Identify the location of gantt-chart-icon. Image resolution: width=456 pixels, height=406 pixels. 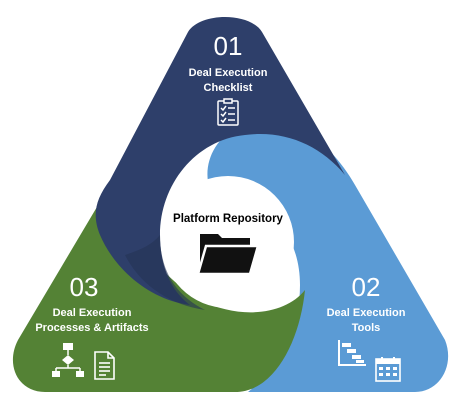
(352, 353).